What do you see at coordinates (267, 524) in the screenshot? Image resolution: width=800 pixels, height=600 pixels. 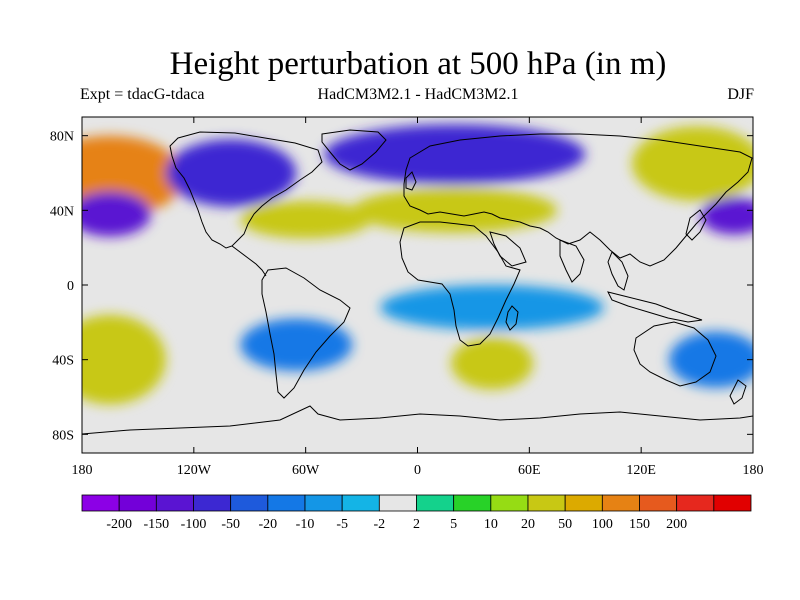 I see `colorbar-label: -20` at bounding box center [267, 524].